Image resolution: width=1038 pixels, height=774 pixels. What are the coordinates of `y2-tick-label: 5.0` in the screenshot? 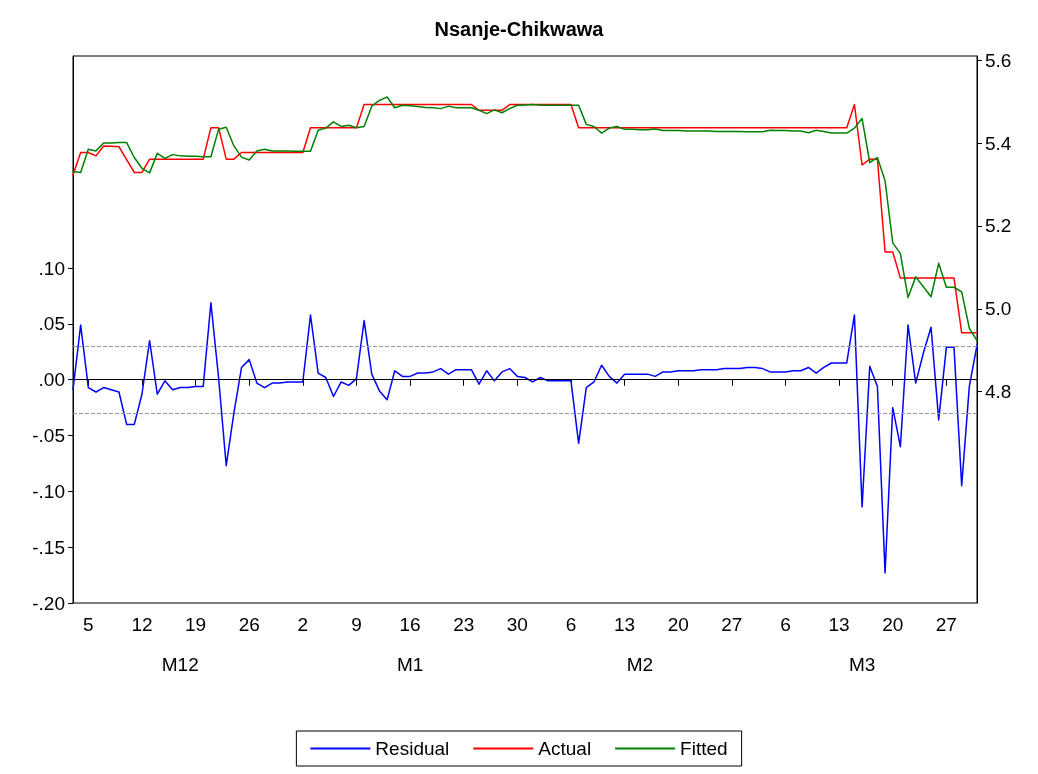 It's located at (998, 309).